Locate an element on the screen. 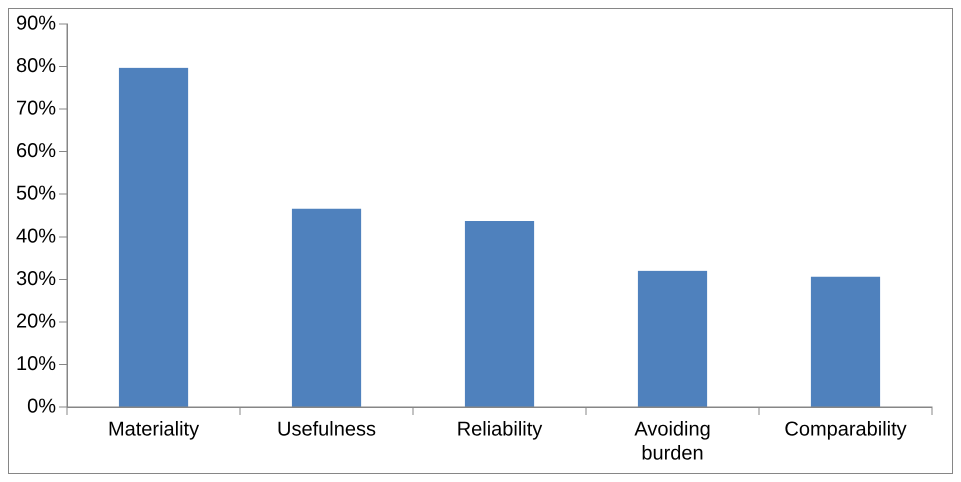  y-tick-label: 70% is located at coordinates (36, 109).